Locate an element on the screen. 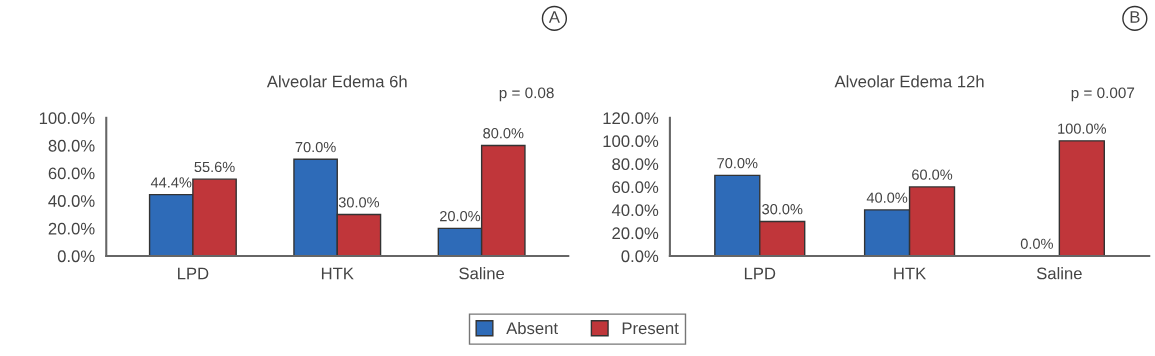  data-label: 20.0% is located at coordinates (460, 216).